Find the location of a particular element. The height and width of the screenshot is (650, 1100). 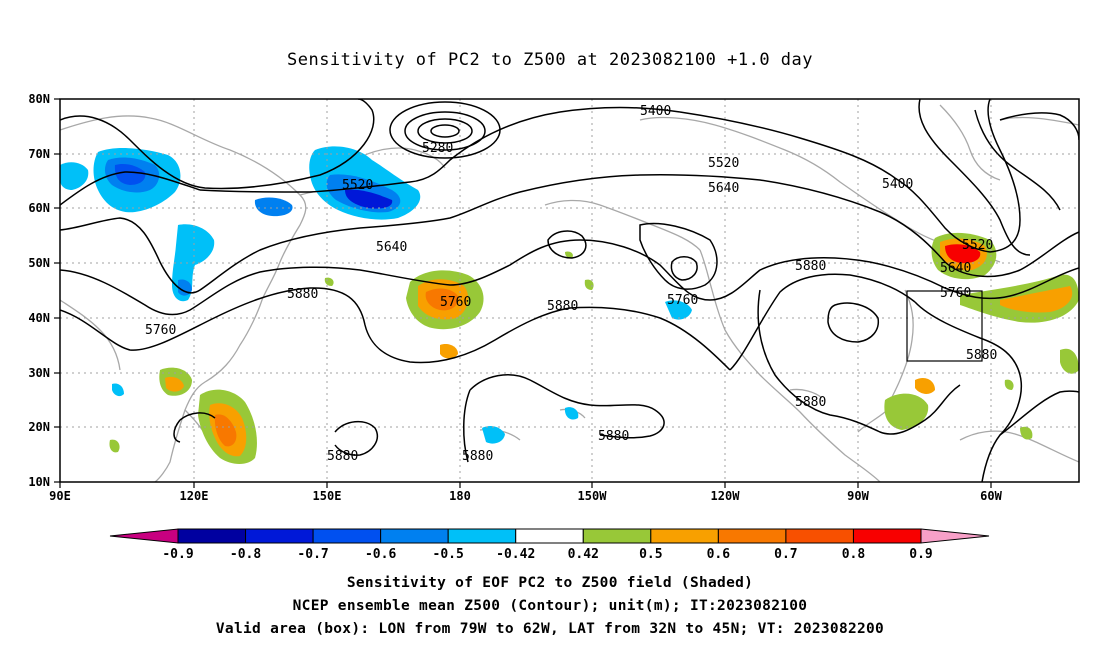

lon-label: 150E is located at coordinates (327, 496).